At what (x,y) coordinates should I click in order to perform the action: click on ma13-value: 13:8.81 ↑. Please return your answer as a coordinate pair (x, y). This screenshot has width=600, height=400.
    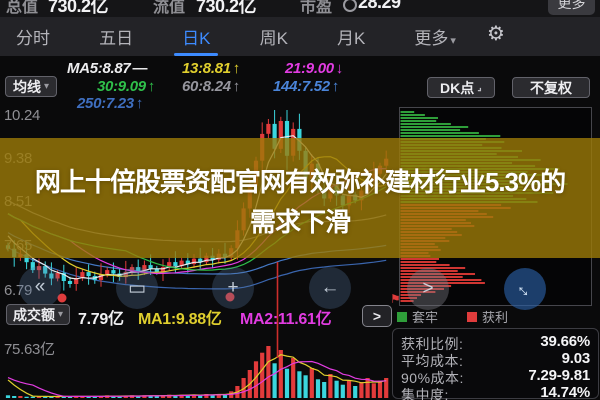
    Looking at the image, I should click on (211, 68).